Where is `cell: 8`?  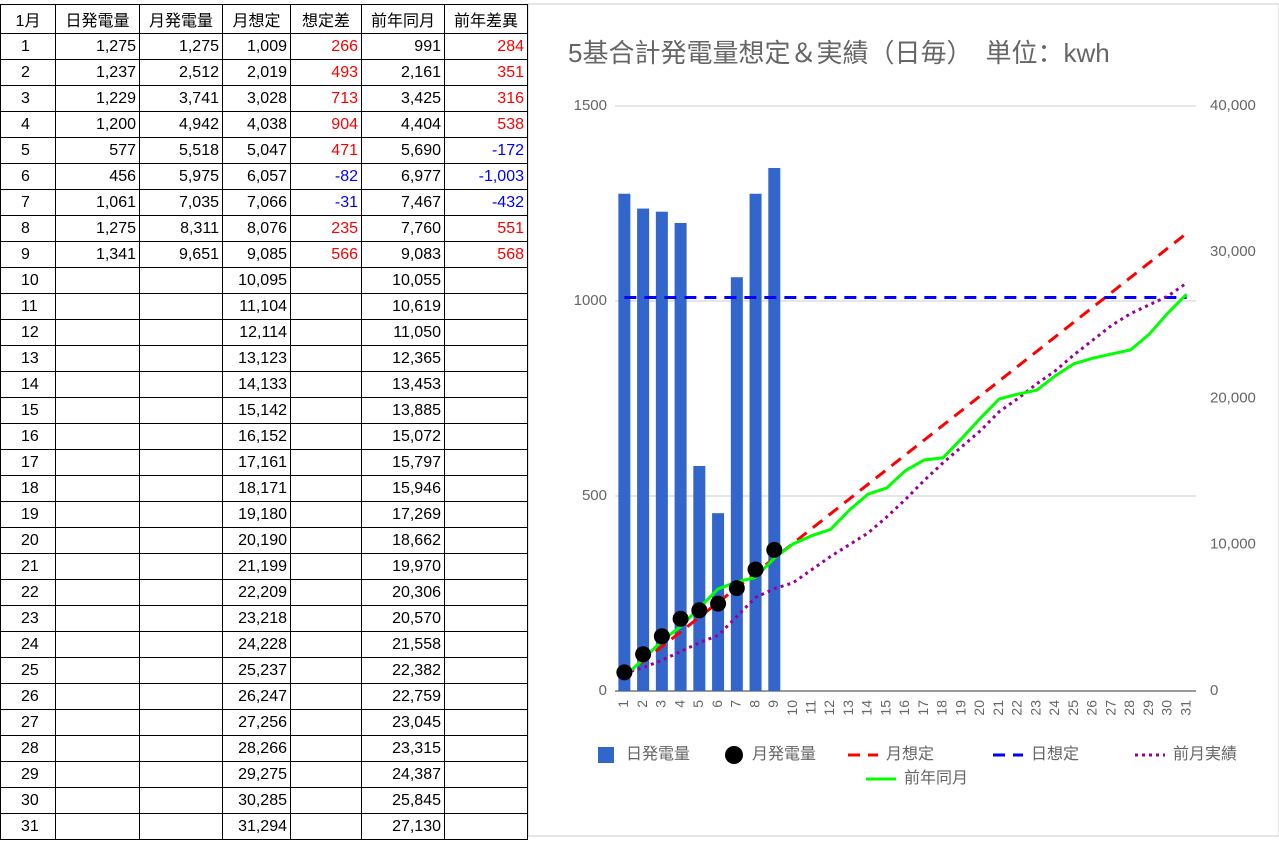 cell: 8 is located at coordinates (28, 228).